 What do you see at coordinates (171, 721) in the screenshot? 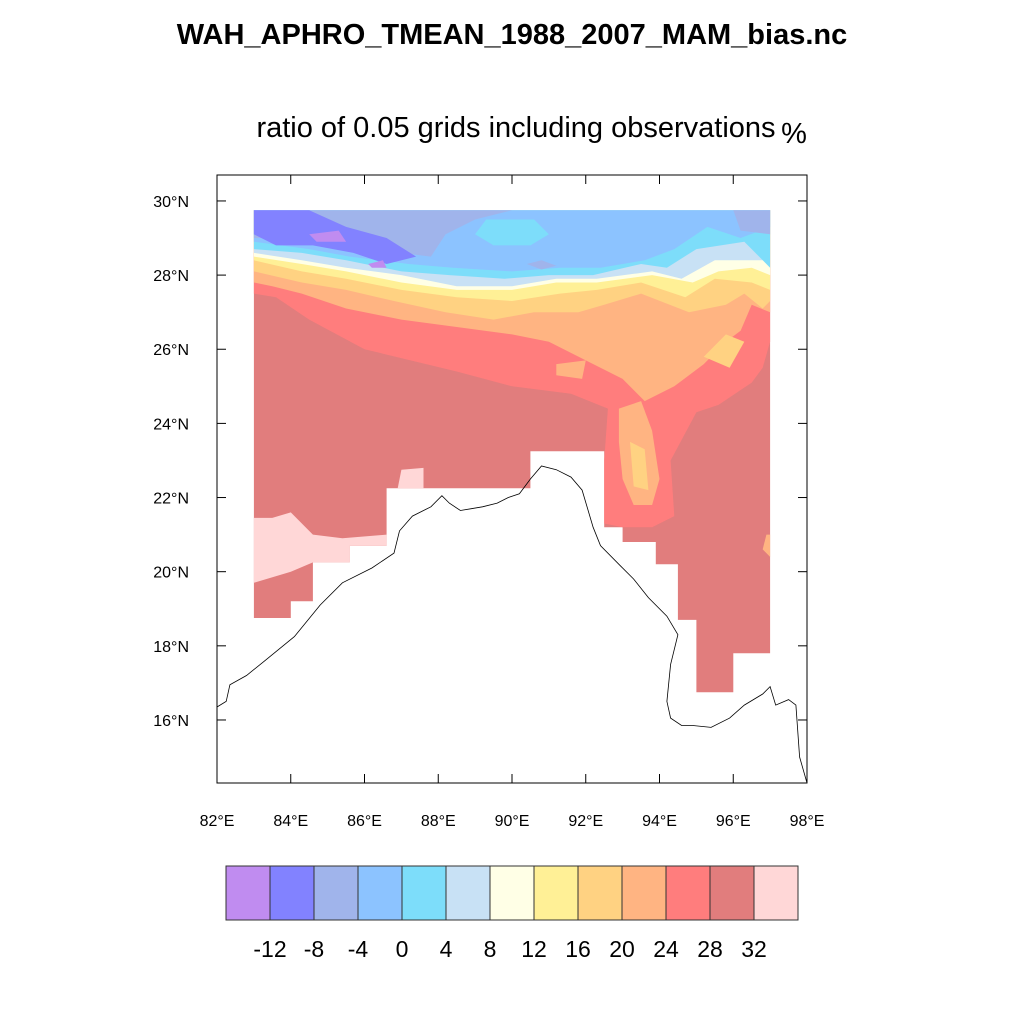
I see `y-tick-label: 16°N` at bounding box center [171, 721].